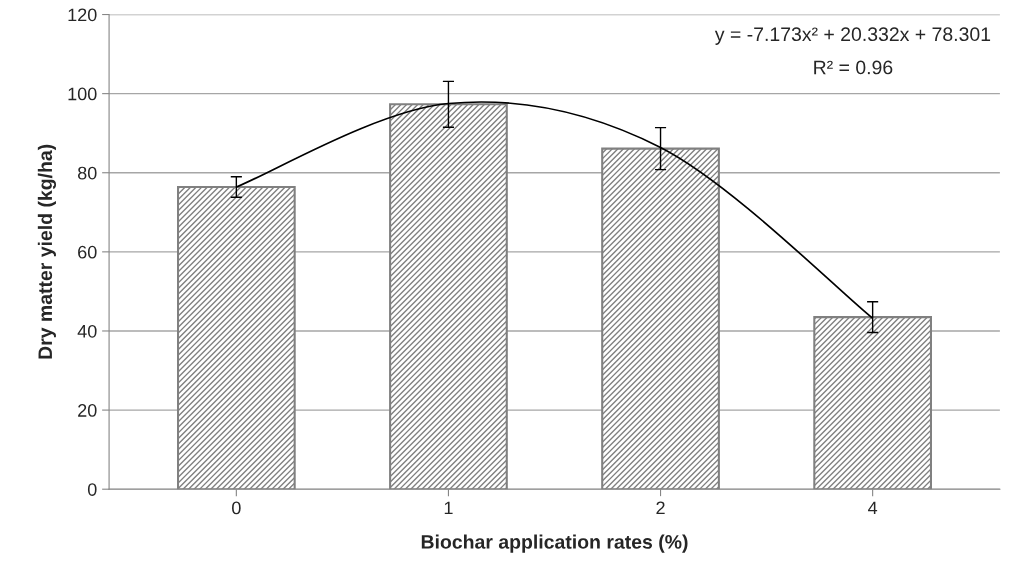  What do you see at coordinates (87, 173) in the screenshot?
I see `y-tick-label: 80` at bounding box center [87, 173].